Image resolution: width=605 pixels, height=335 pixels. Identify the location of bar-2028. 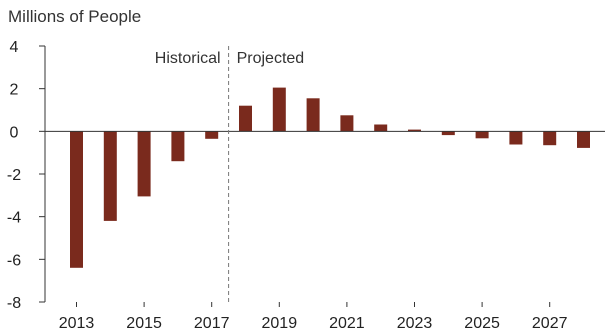
(583, 139).